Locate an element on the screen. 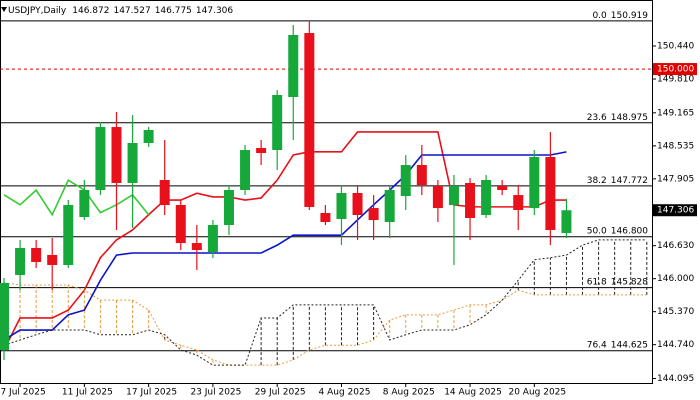 This screenshot has height=400, width=700. header-high: 147.527 is located at coordinates (131, 11).